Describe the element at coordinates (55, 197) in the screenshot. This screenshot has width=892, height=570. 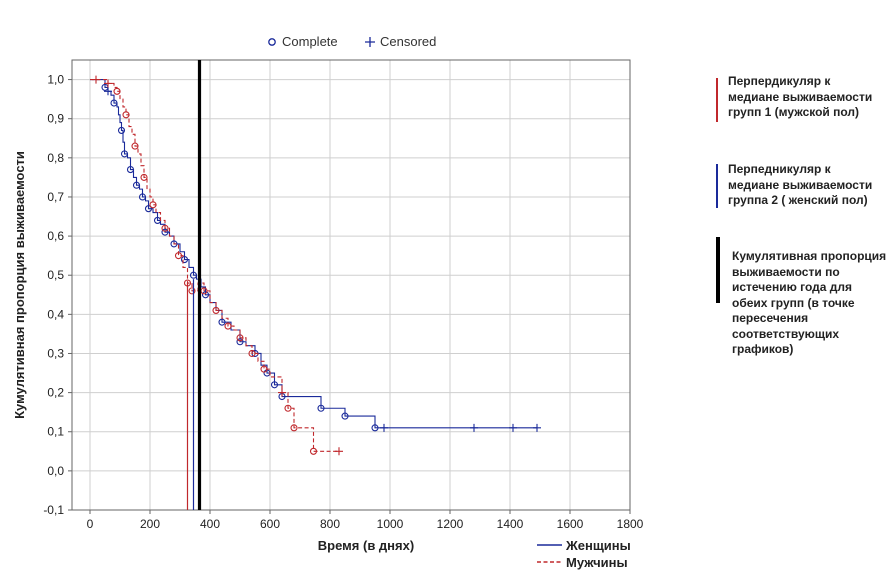
I see `y-tick-label: 0,7` at that location.